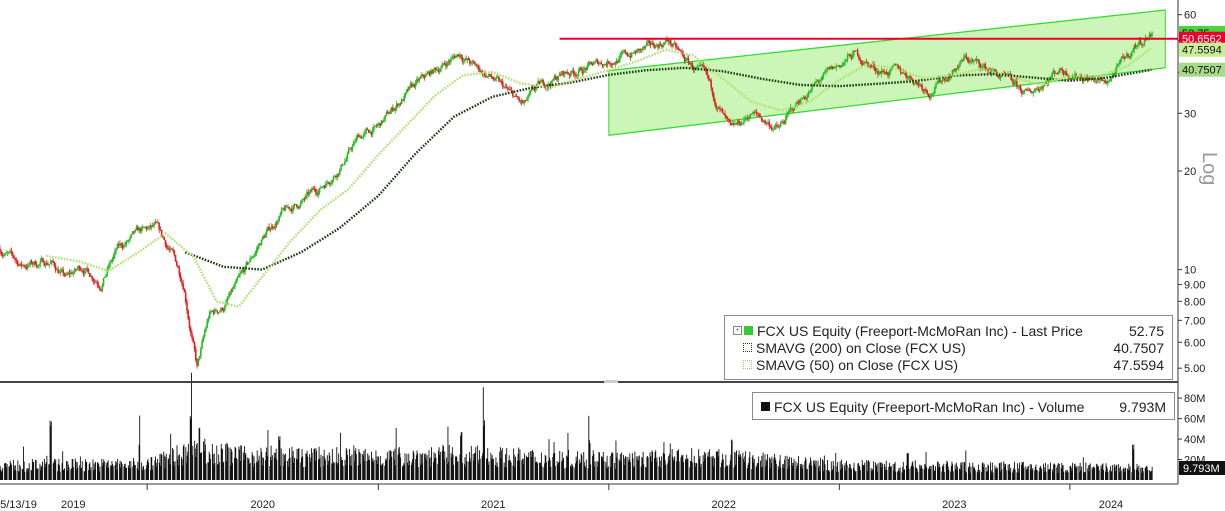  I want to click on legend-expand-icon: +, so click(737, 330).